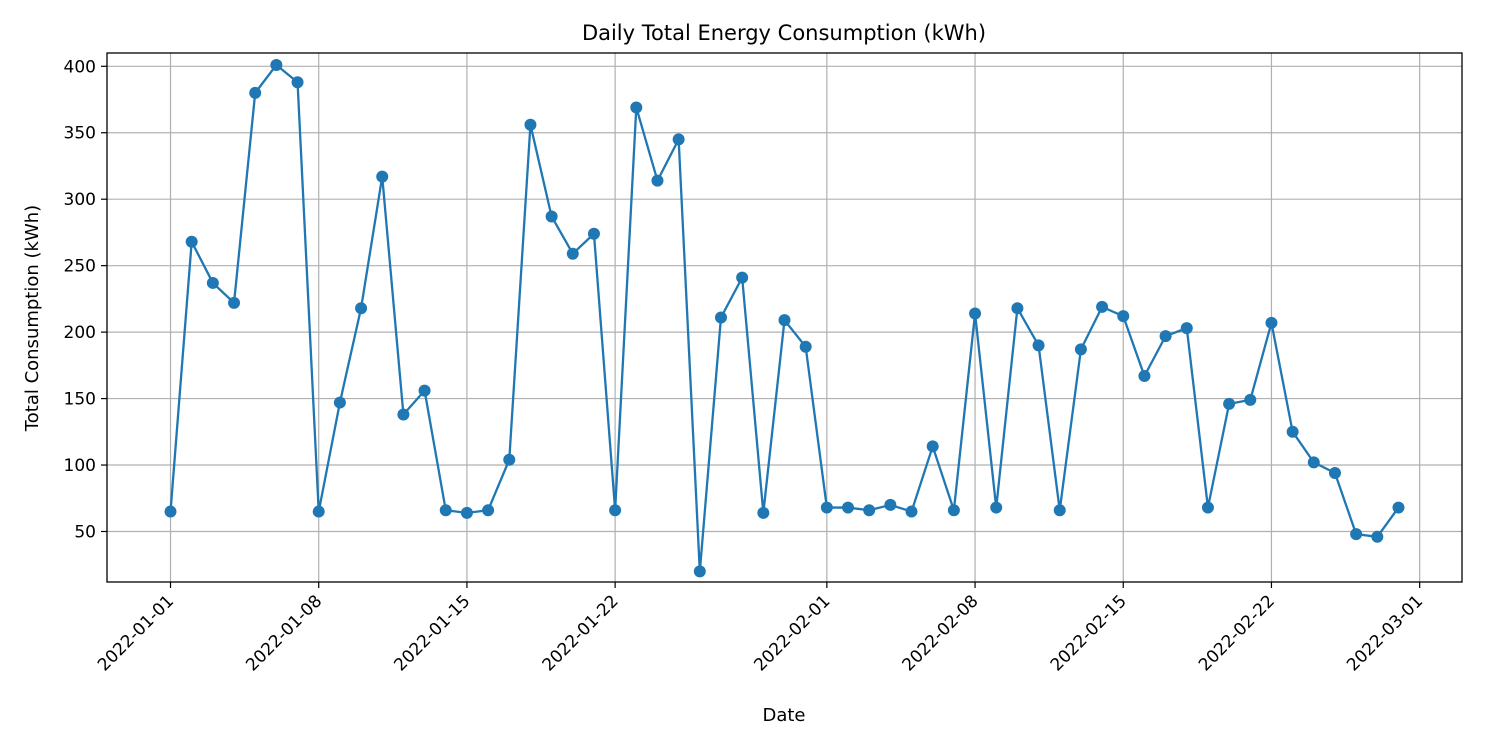 This screenshot has width=1500, height=750. What do you see at coordinates (80, 67) in the screenshot?
I see `y-tick-label: 400` at bounding box center [80, 67].